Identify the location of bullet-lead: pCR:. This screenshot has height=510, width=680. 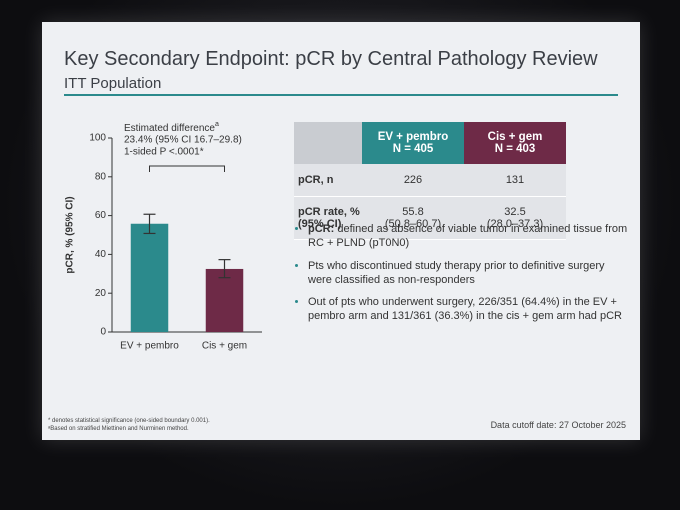
(321, 229).